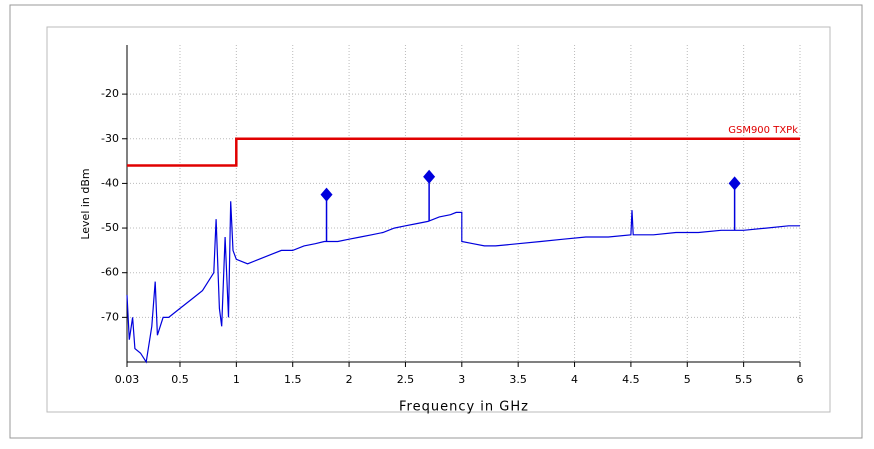 The width and height of the screenshot is (874, 449). Describe the element at coordinates (85, 203) in the screenshot. I see `y-axis-label: Level in dBm` at that location.